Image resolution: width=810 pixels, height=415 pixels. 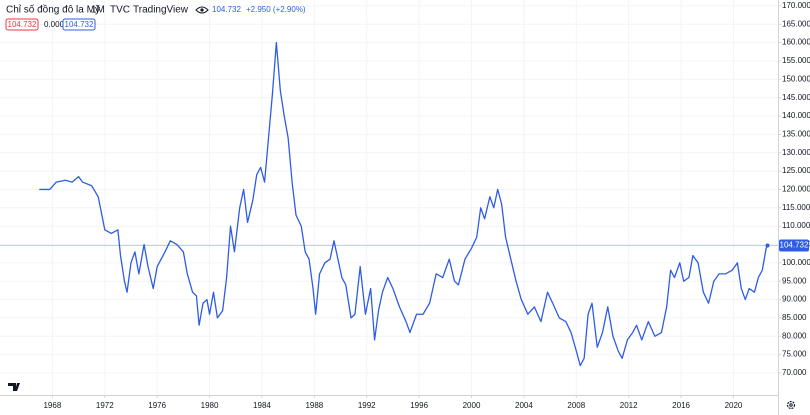 What do you see at coordinates (796, 78) in the screenshot?
I see `y-tick-label: 150.000` at bounding box center [796, 78].